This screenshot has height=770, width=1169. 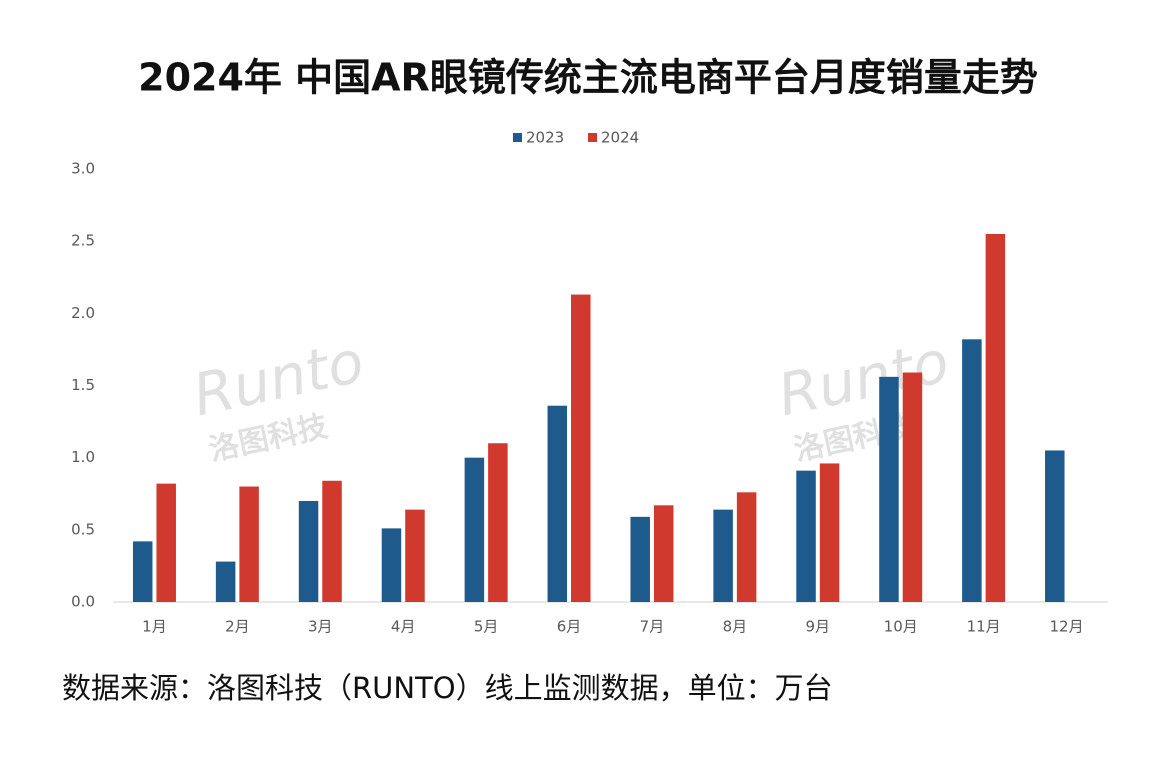 What do you see at coordinates (570, 397) in the screenshot?
I see `watermark: Runto 洛图科技 Runto 洛图科技` at bounding box center [570, 397].